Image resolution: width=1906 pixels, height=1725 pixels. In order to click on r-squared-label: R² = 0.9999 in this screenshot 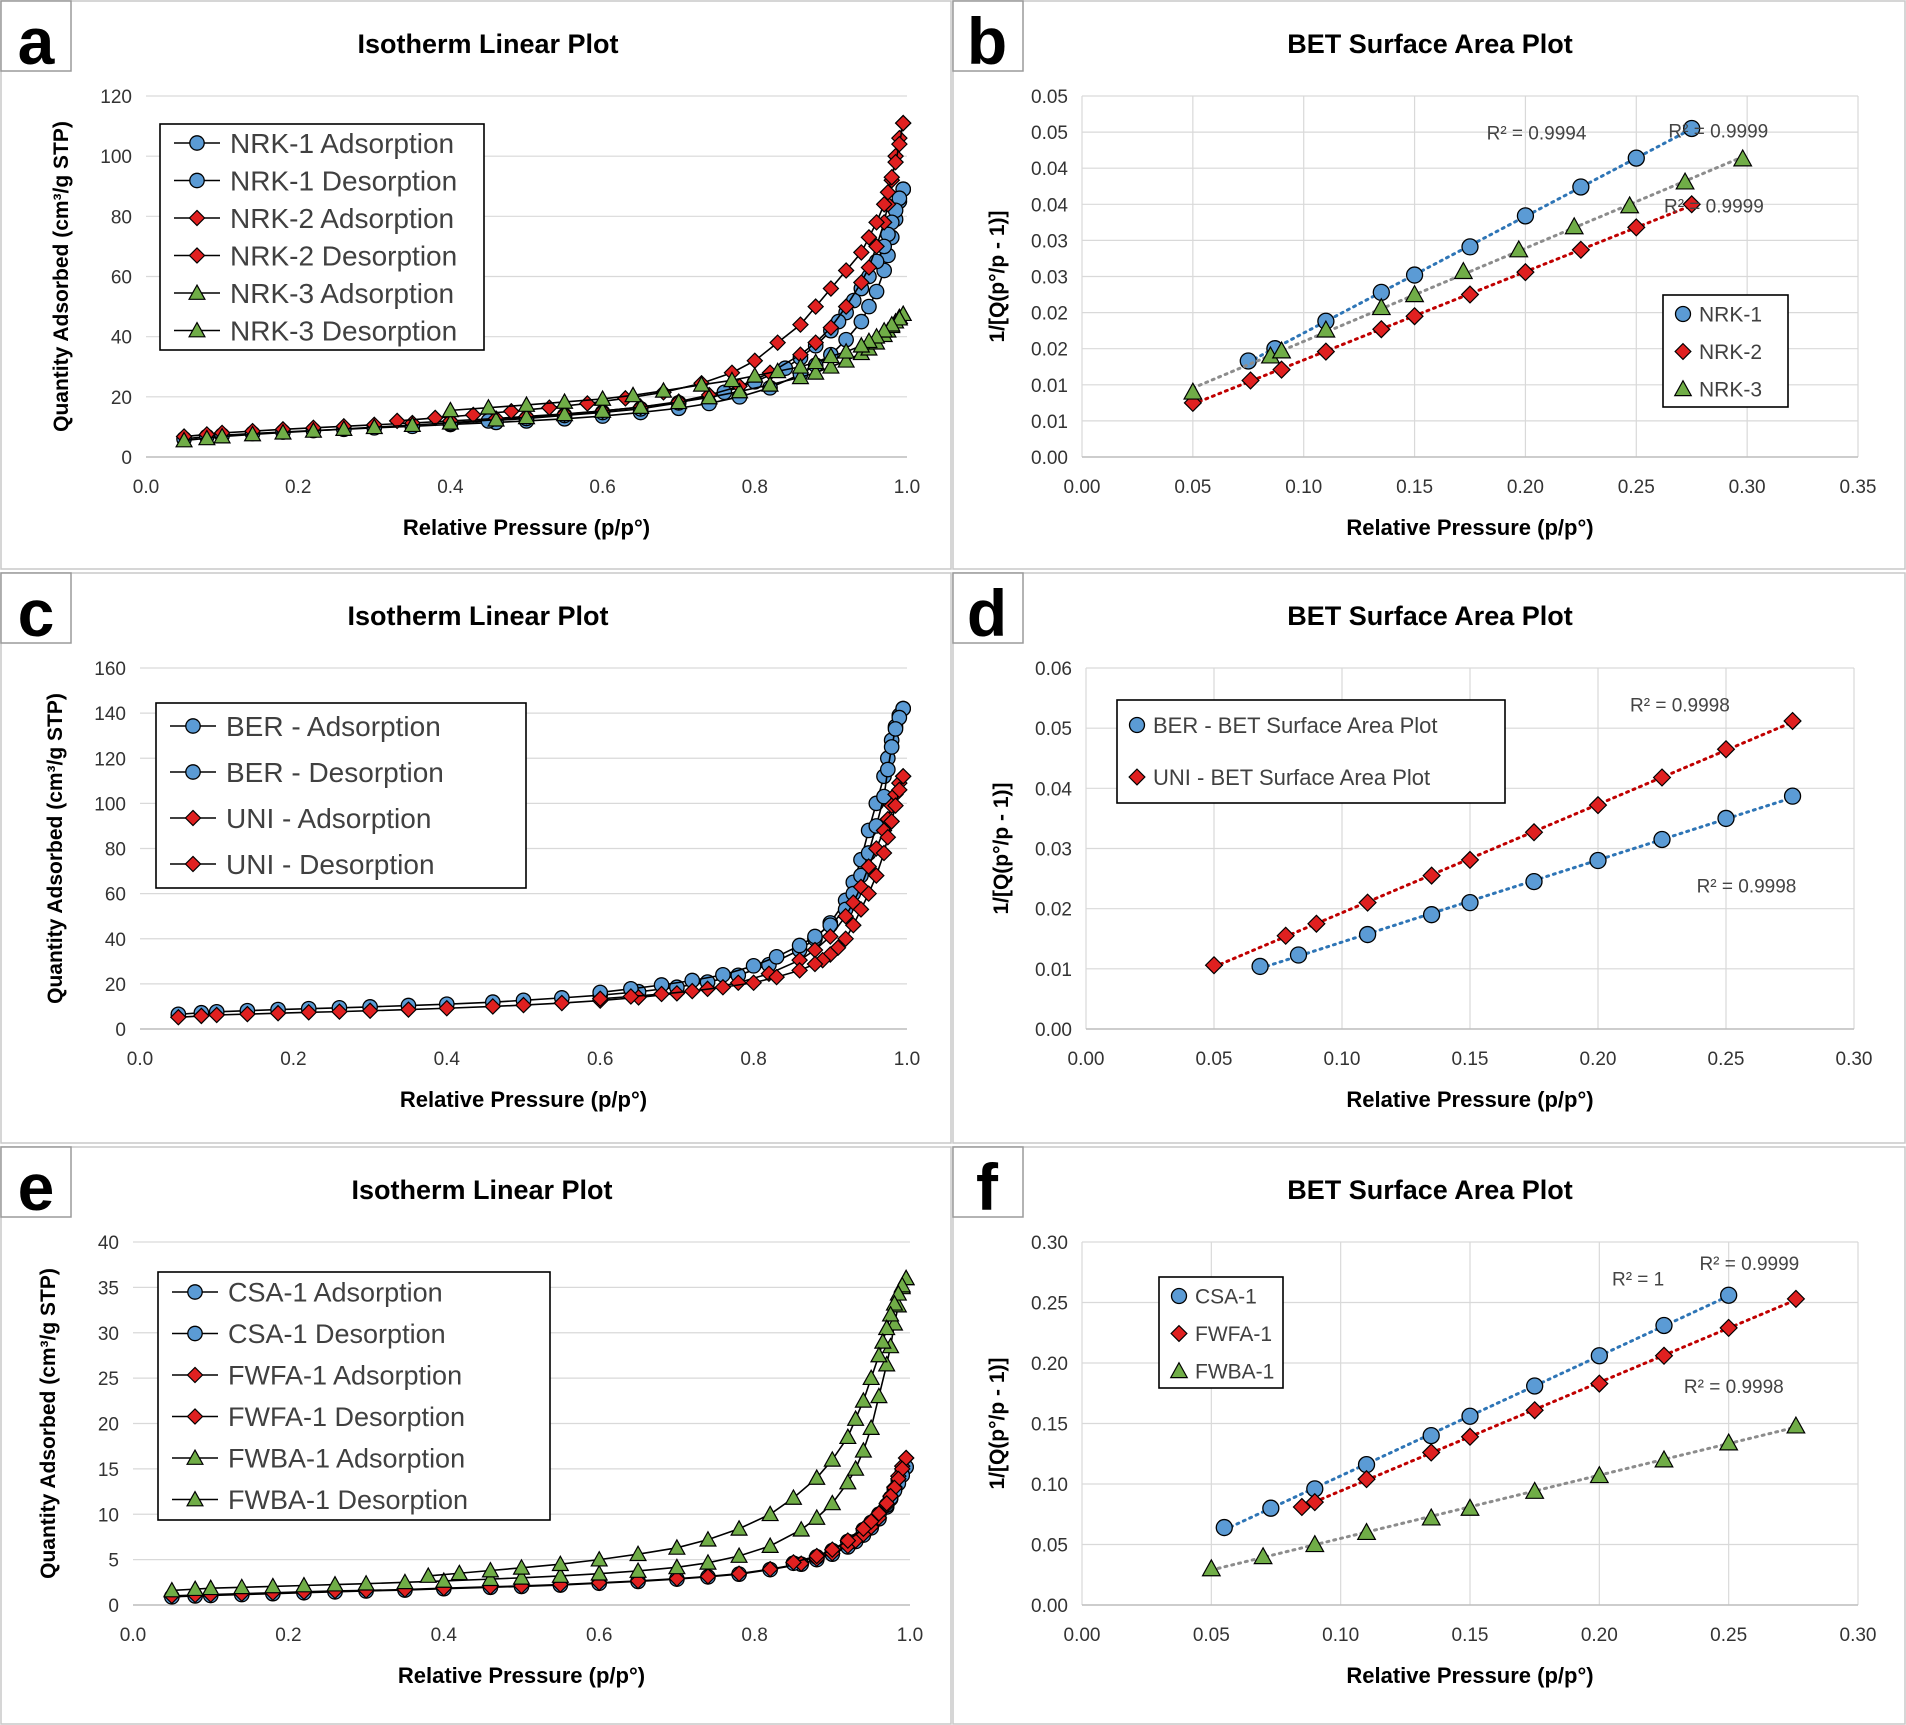, I will do `click(1714, 206)`.